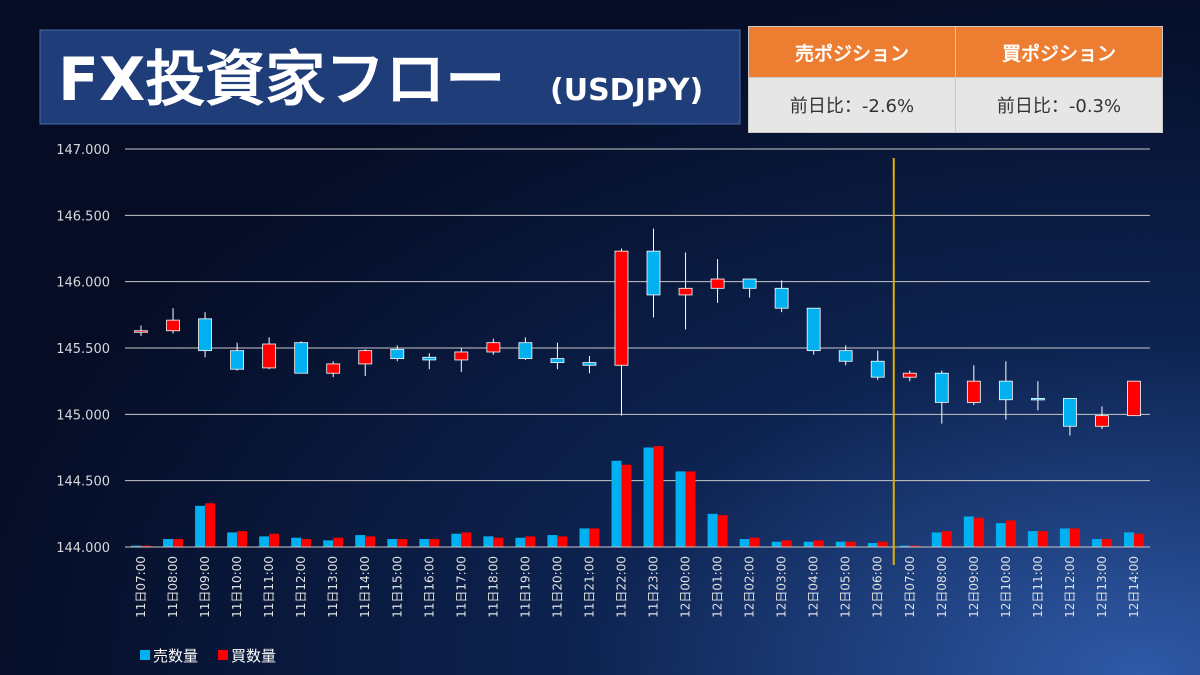 The width and height of the screenshot is (1200, 675). What do you see at coordinates (974, 587) in the screenshot?
I see `x-tick-label: 12日09:00` at bounding box center [974, 587].